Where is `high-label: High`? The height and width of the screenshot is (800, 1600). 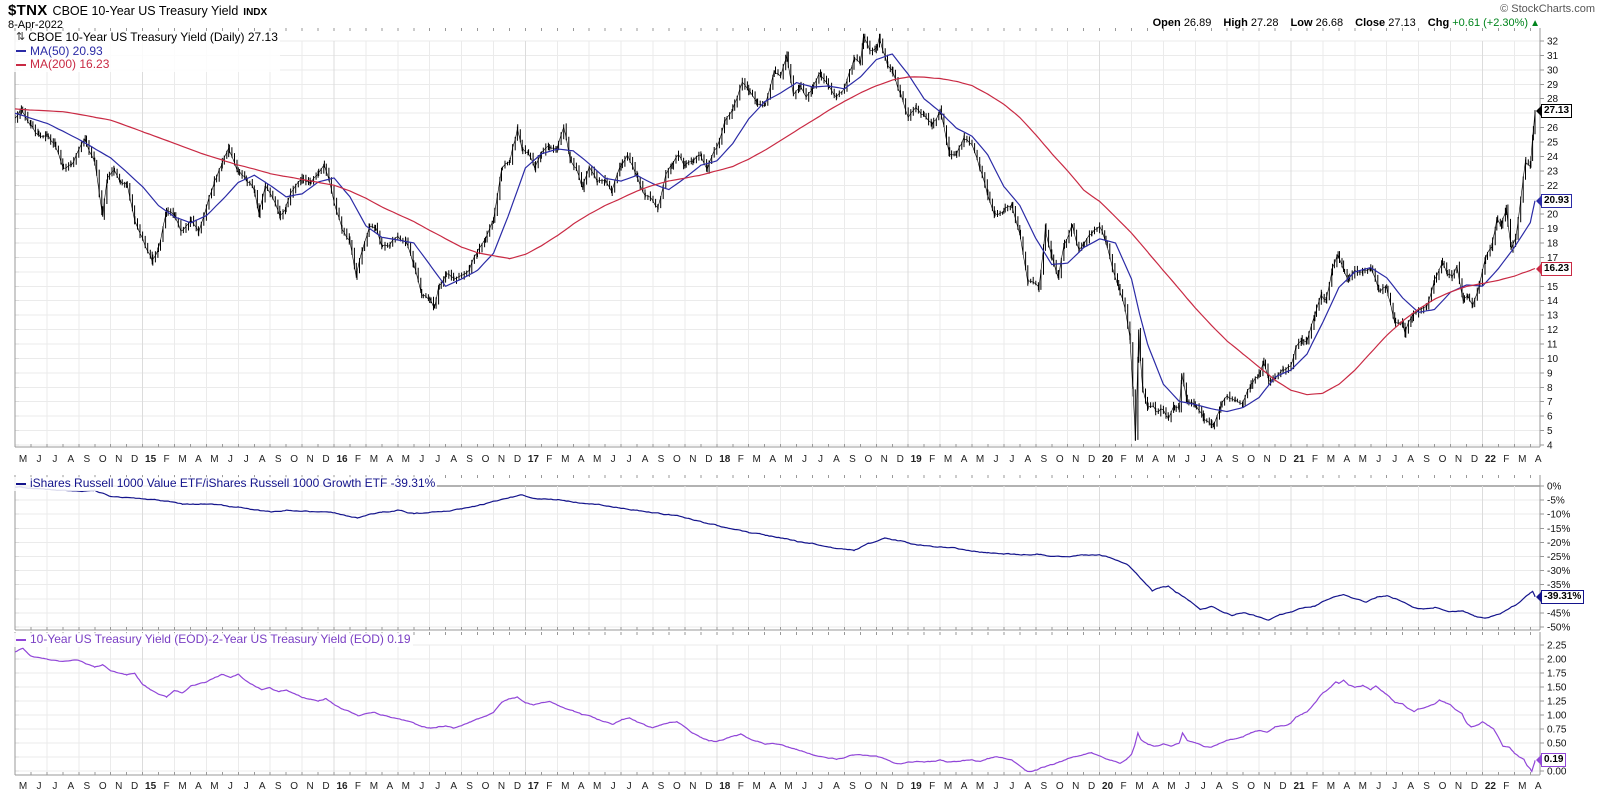 high-label: High is located at coordinates (1235, 23).